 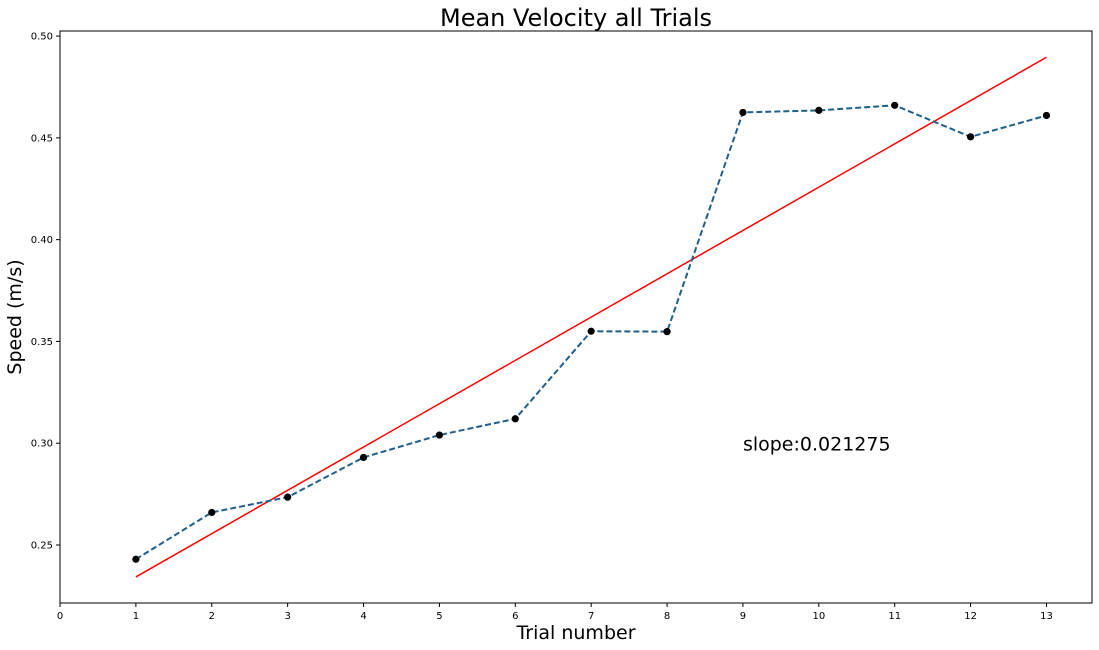 What do you see at coordinates (287, 616) in the screenshot?
I see `x-tick-label: 3` at bounding box center [287, 616].